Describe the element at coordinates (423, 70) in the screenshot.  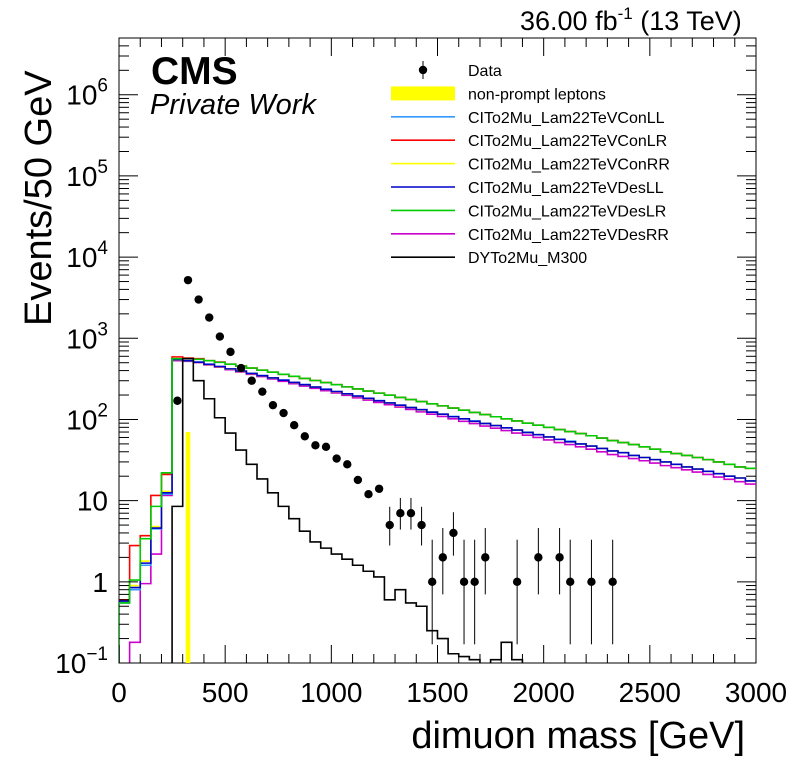
I see `legend-data-marker` at that location.